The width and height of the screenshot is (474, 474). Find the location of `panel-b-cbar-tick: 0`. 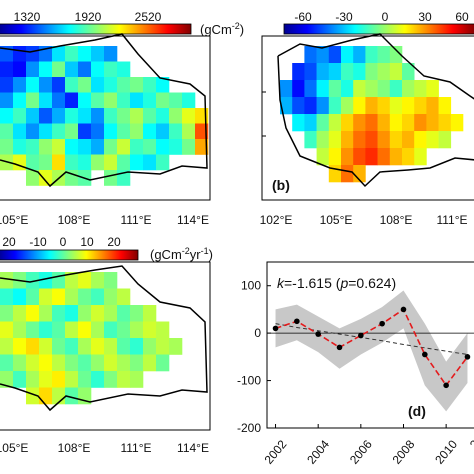

panel-b-cbar-tick: 0 is located at coordinates (385, 17).